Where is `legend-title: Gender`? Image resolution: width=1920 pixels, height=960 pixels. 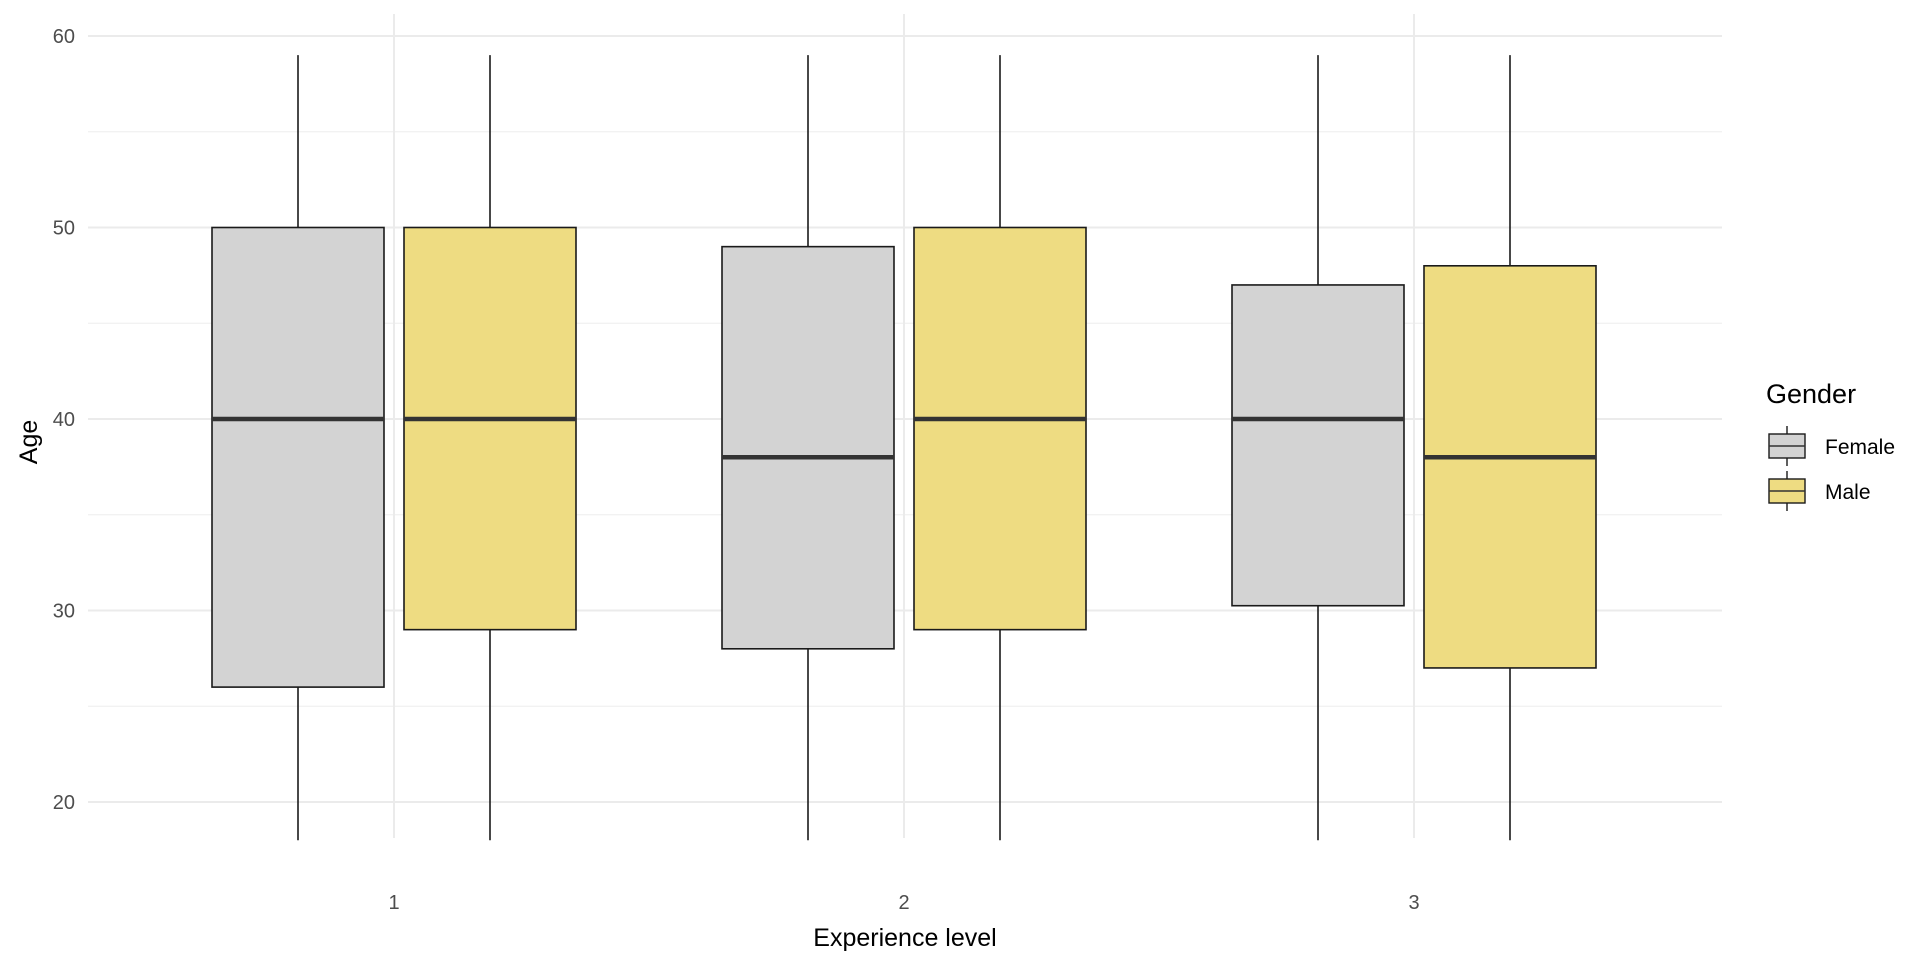
legend-title: Gender is located at coordinates (1811, 394).